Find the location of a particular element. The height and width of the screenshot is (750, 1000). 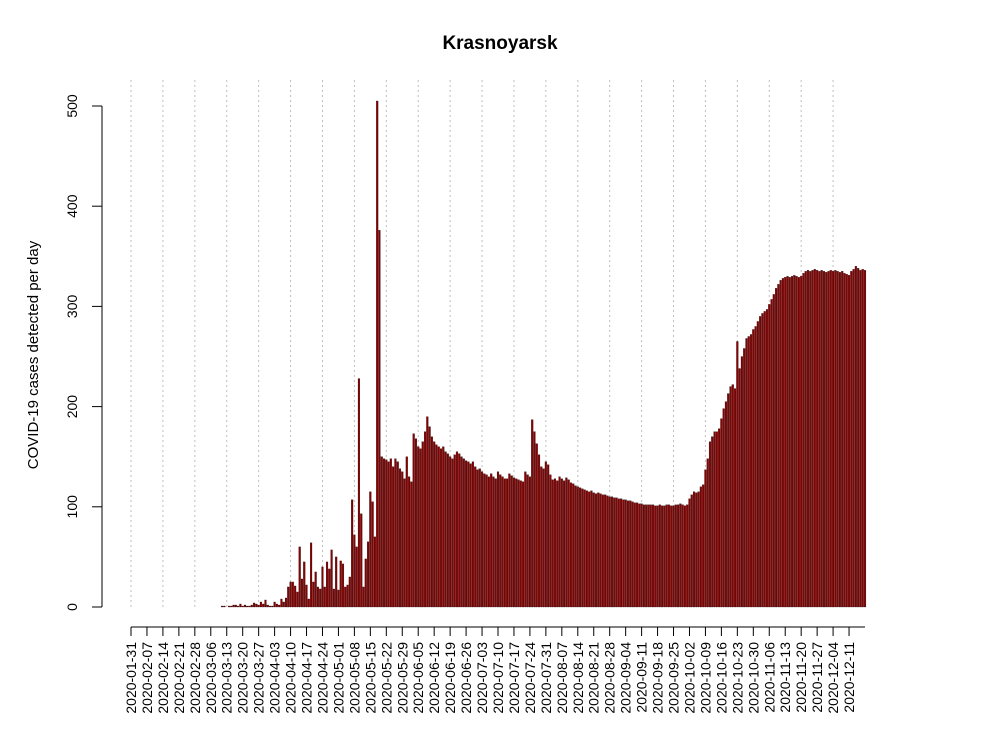

x-tick-label: 2020-06-19 is located at coordinates (450, 678).